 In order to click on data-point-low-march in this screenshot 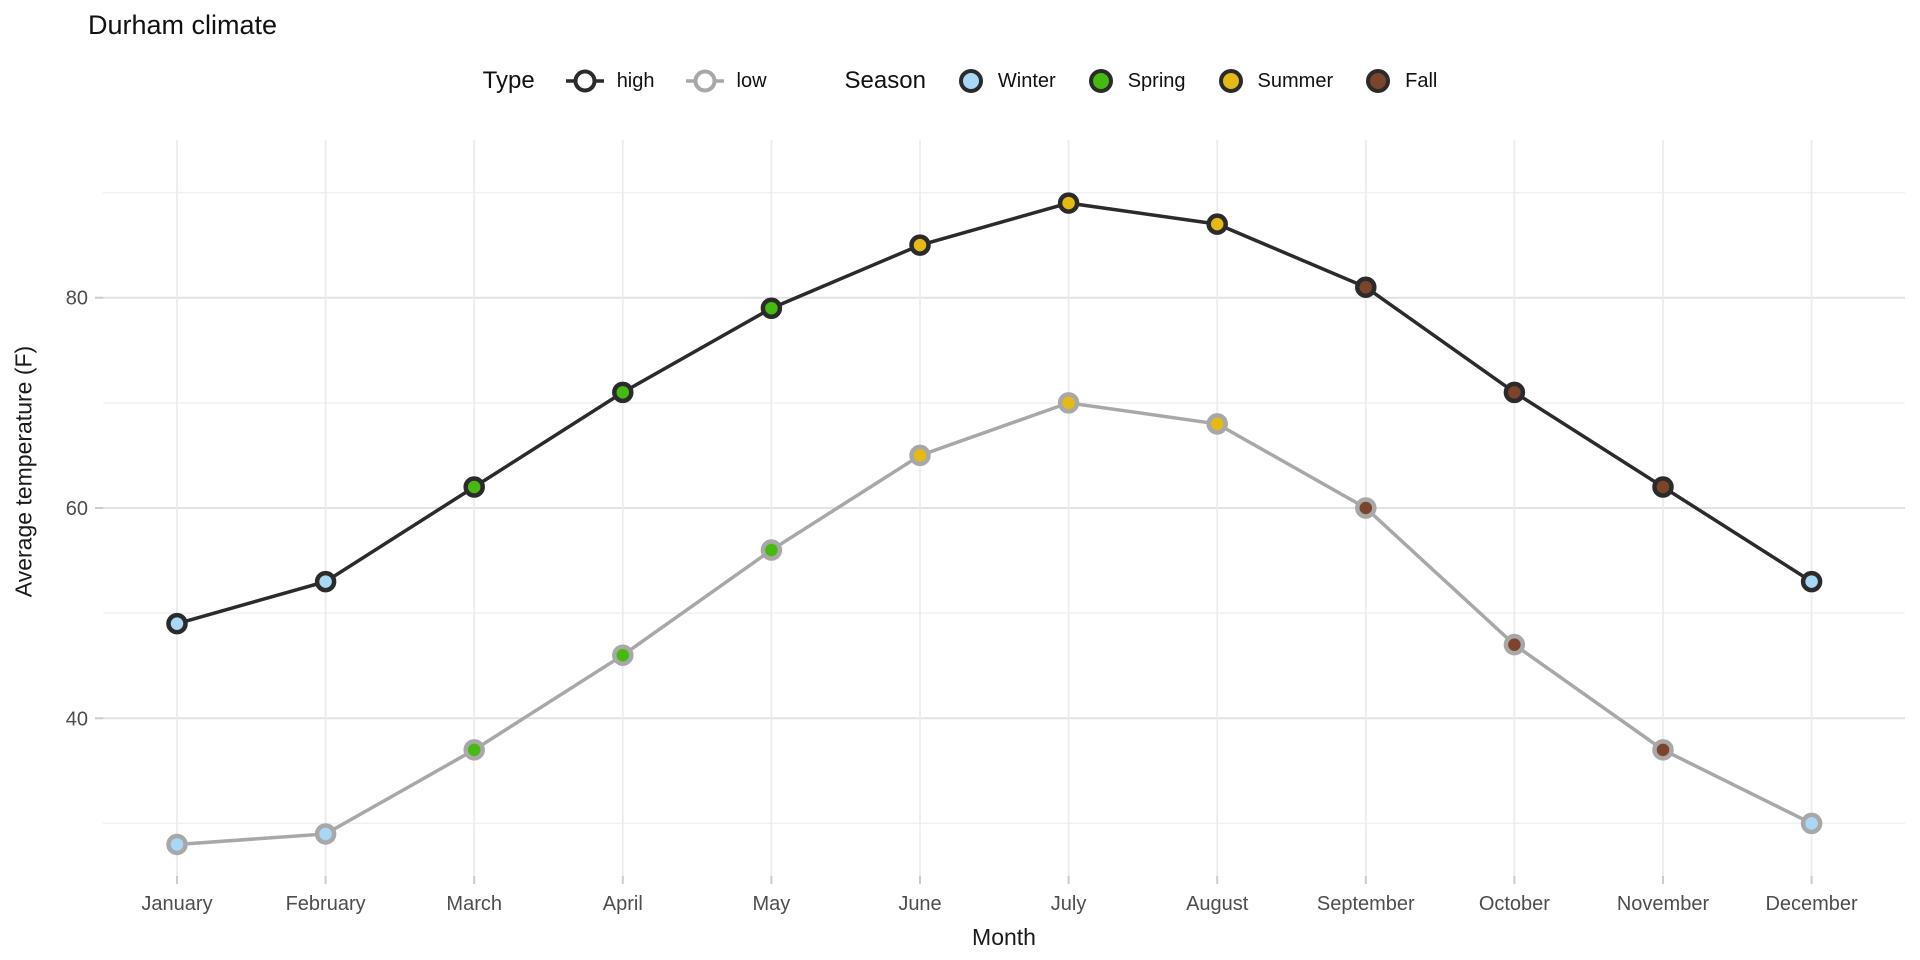, I will do `click(474, 750)`.